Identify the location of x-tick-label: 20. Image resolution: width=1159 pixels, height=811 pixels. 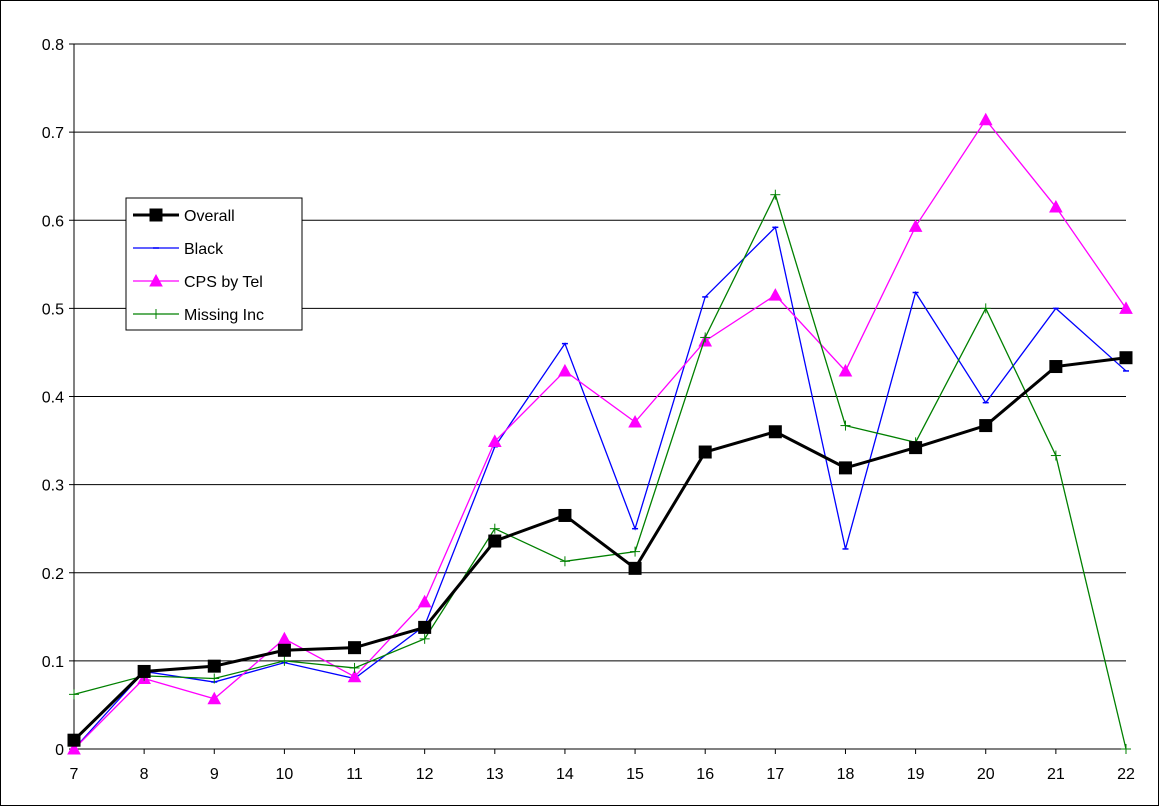
(986, 774).